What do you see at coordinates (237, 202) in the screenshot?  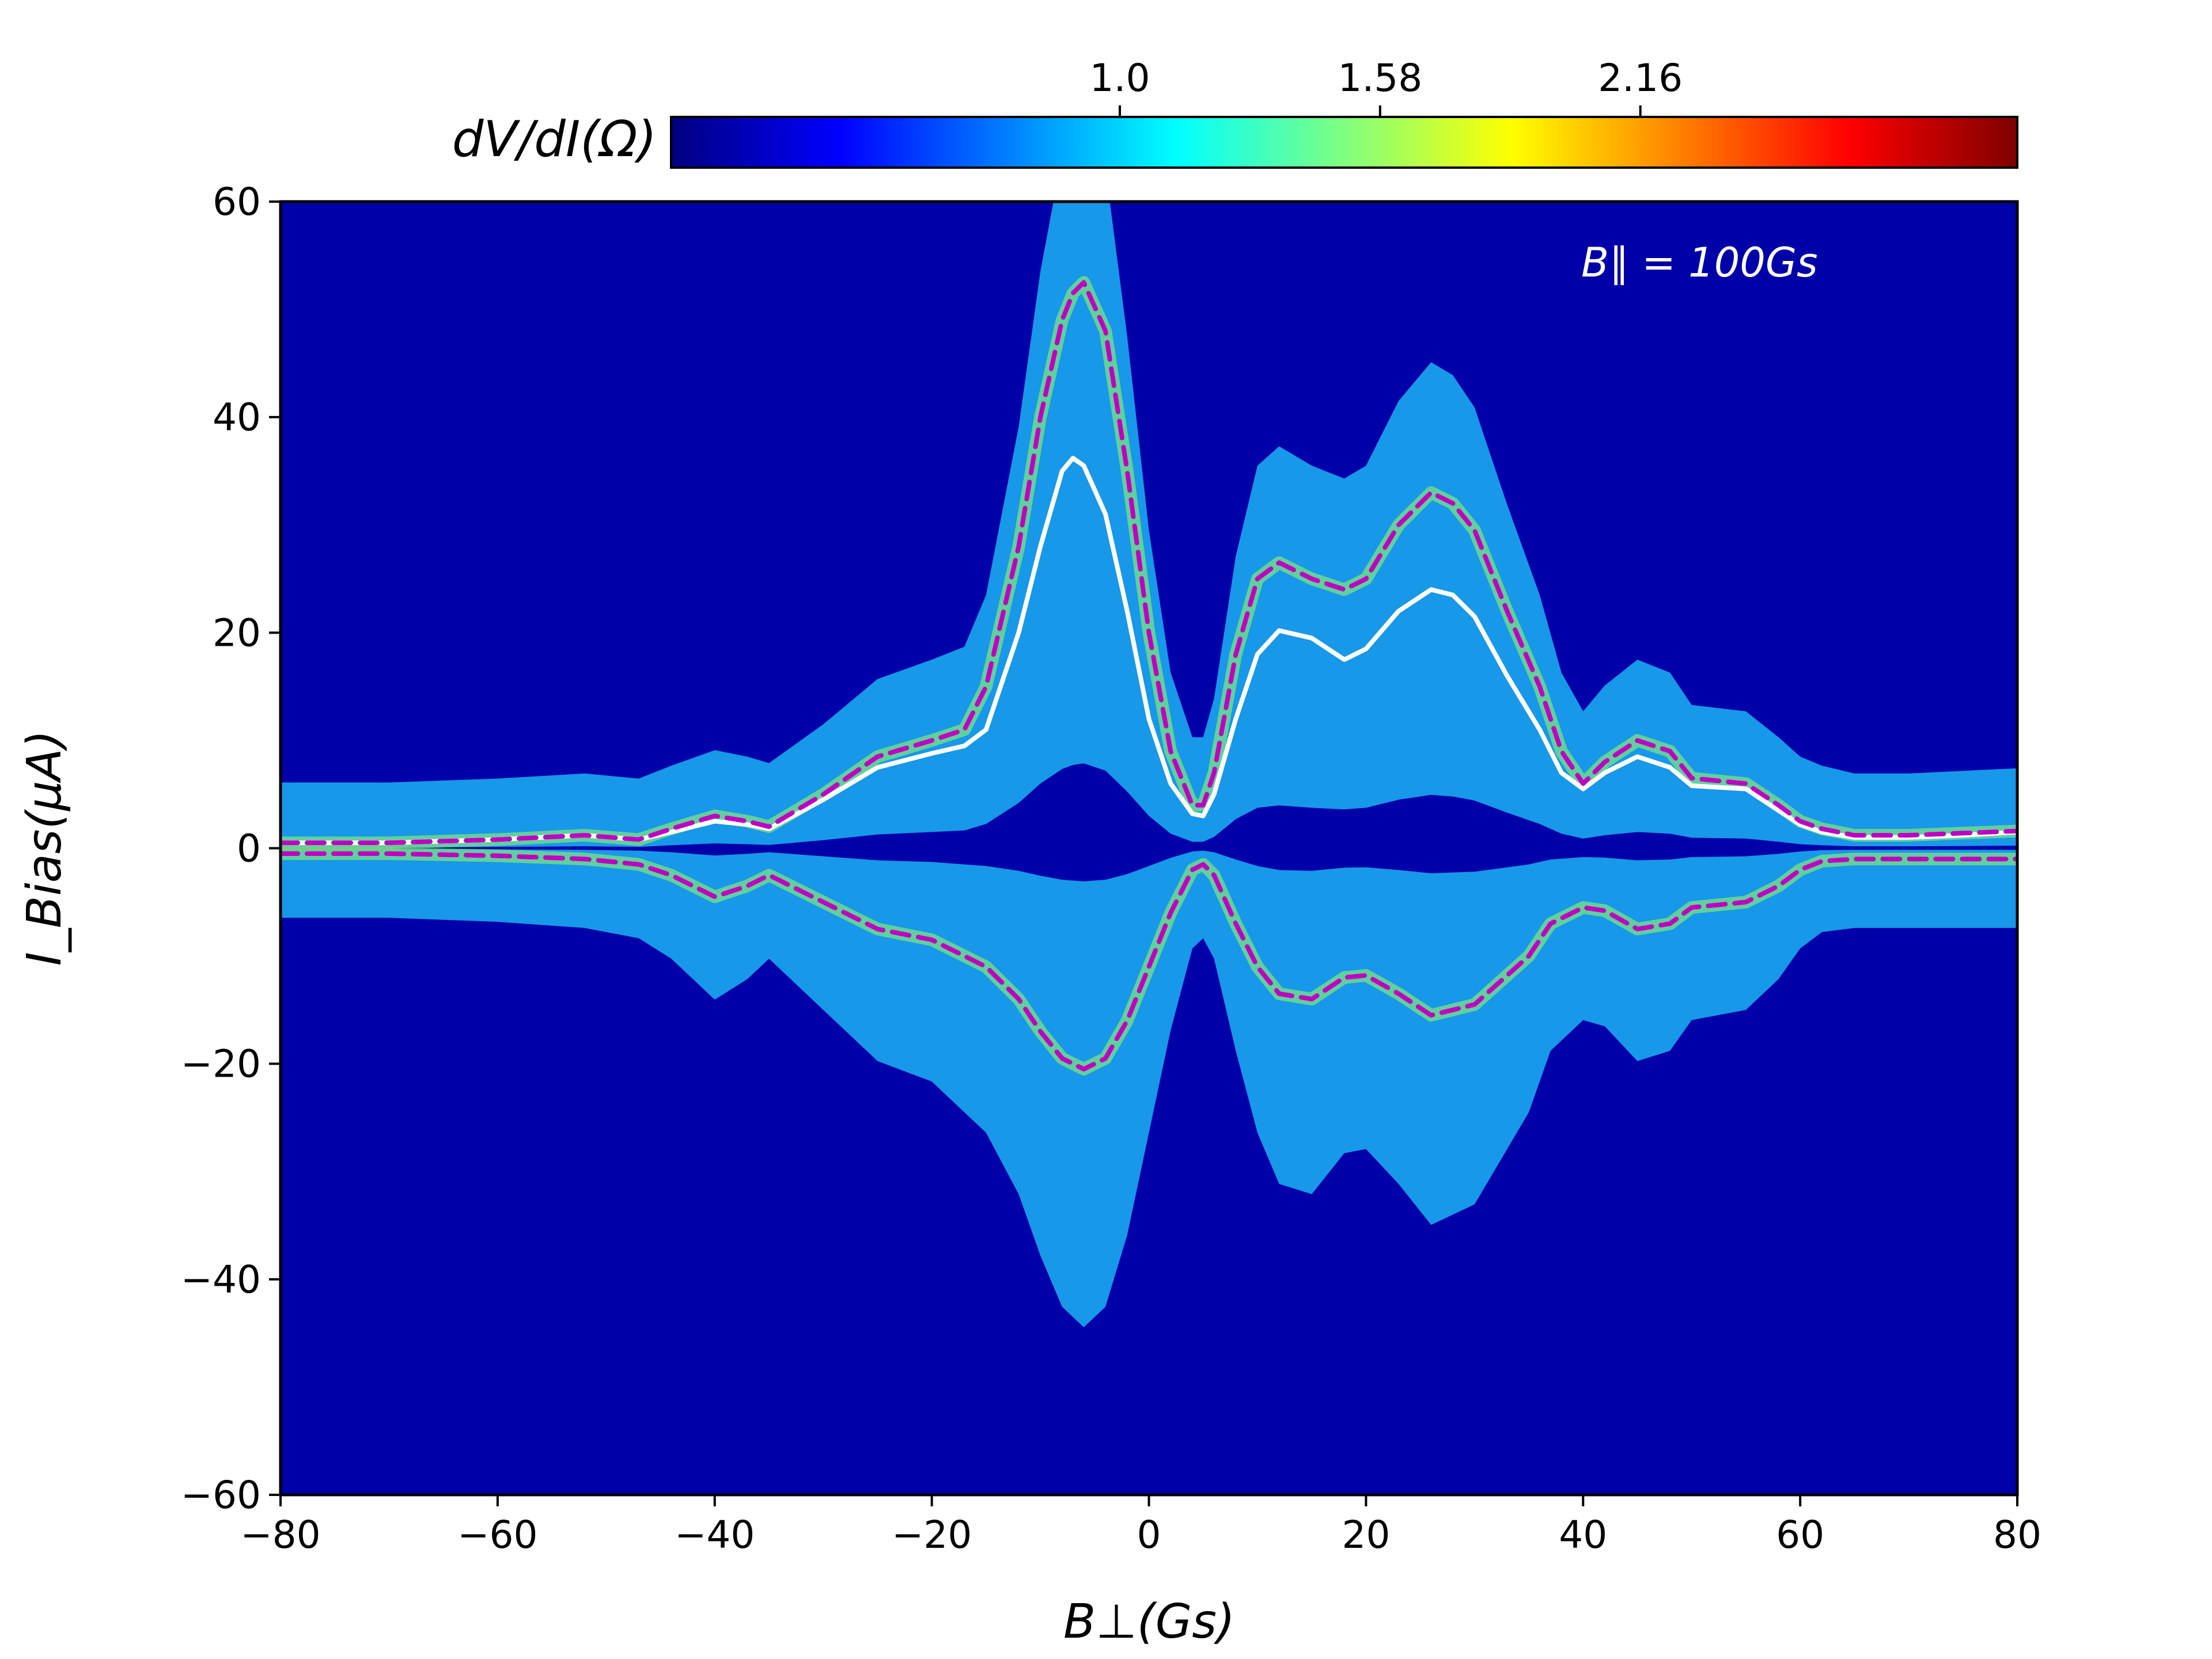 I see `y-tick-label: 60` at bounding box center [237, 202].